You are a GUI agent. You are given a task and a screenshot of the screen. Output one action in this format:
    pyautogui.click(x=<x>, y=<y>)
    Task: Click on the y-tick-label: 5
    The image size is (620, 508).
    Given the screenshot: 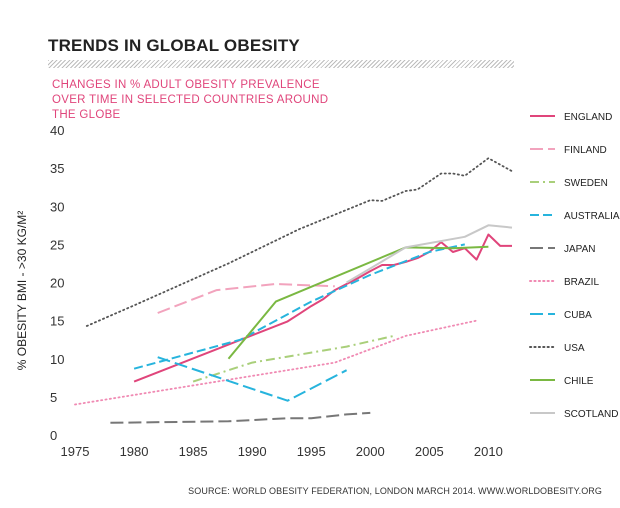 What is the action you would take?
    pyautogui.click(x=53, y=397)
    